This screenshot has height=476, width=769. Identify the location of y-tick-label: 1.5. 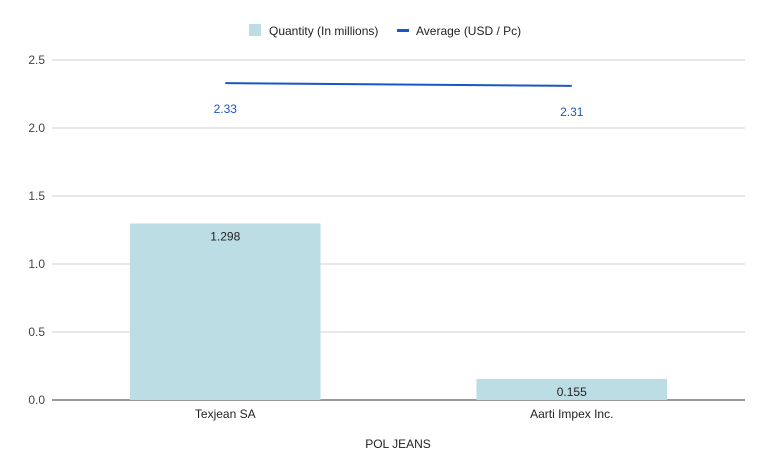
(36, 196).